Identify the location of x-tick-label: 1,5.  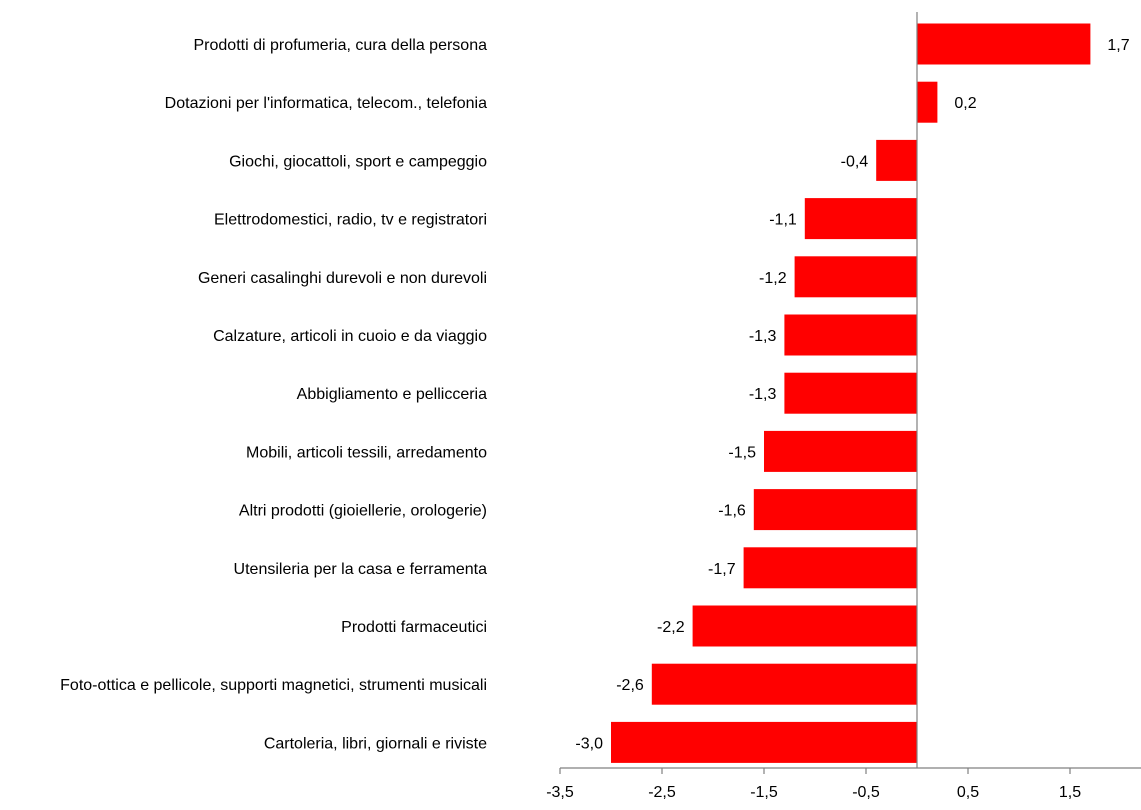
(1070, 792).